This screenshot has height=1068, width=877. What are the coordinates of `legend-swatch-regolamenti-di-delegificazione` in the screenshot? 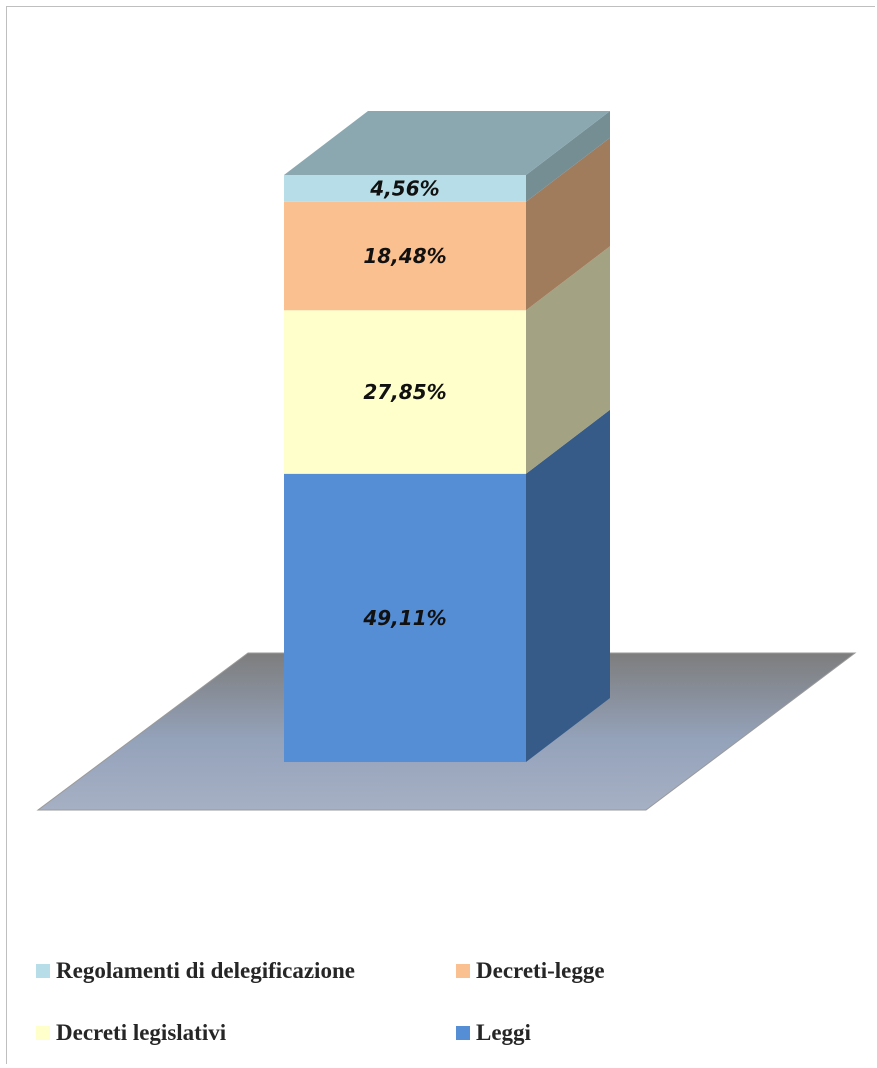 It's located at (43, 971).